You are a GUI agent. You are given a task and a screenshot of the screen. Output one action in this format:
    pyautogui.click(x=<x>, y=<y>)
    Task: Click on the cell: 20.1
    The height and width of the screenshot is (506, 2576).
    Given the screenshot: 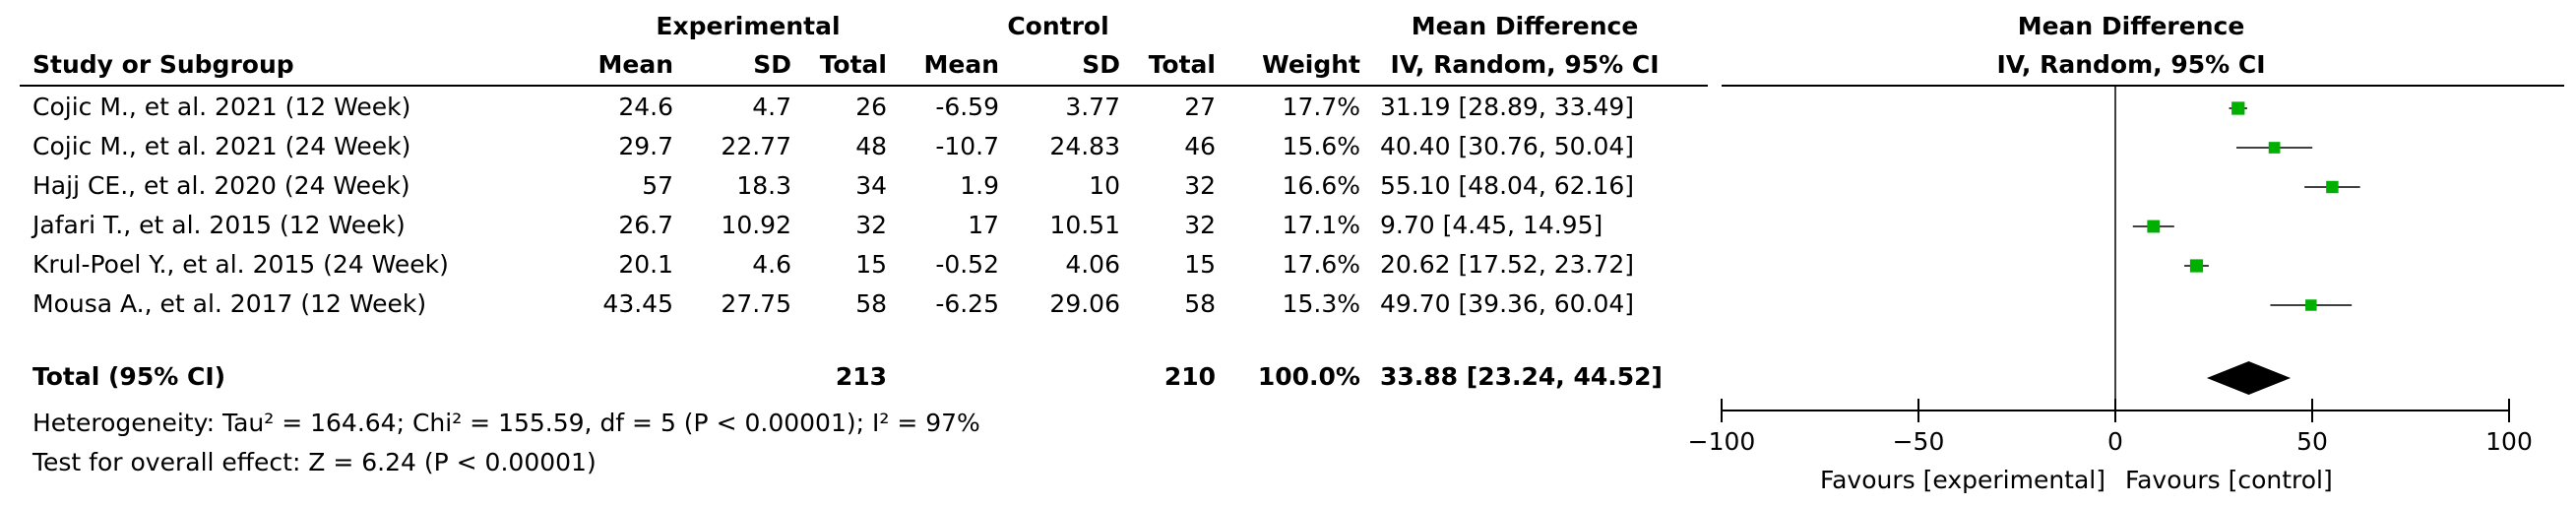 What is the action you would take?
    pyautogui.click(x=645, y=264)
    